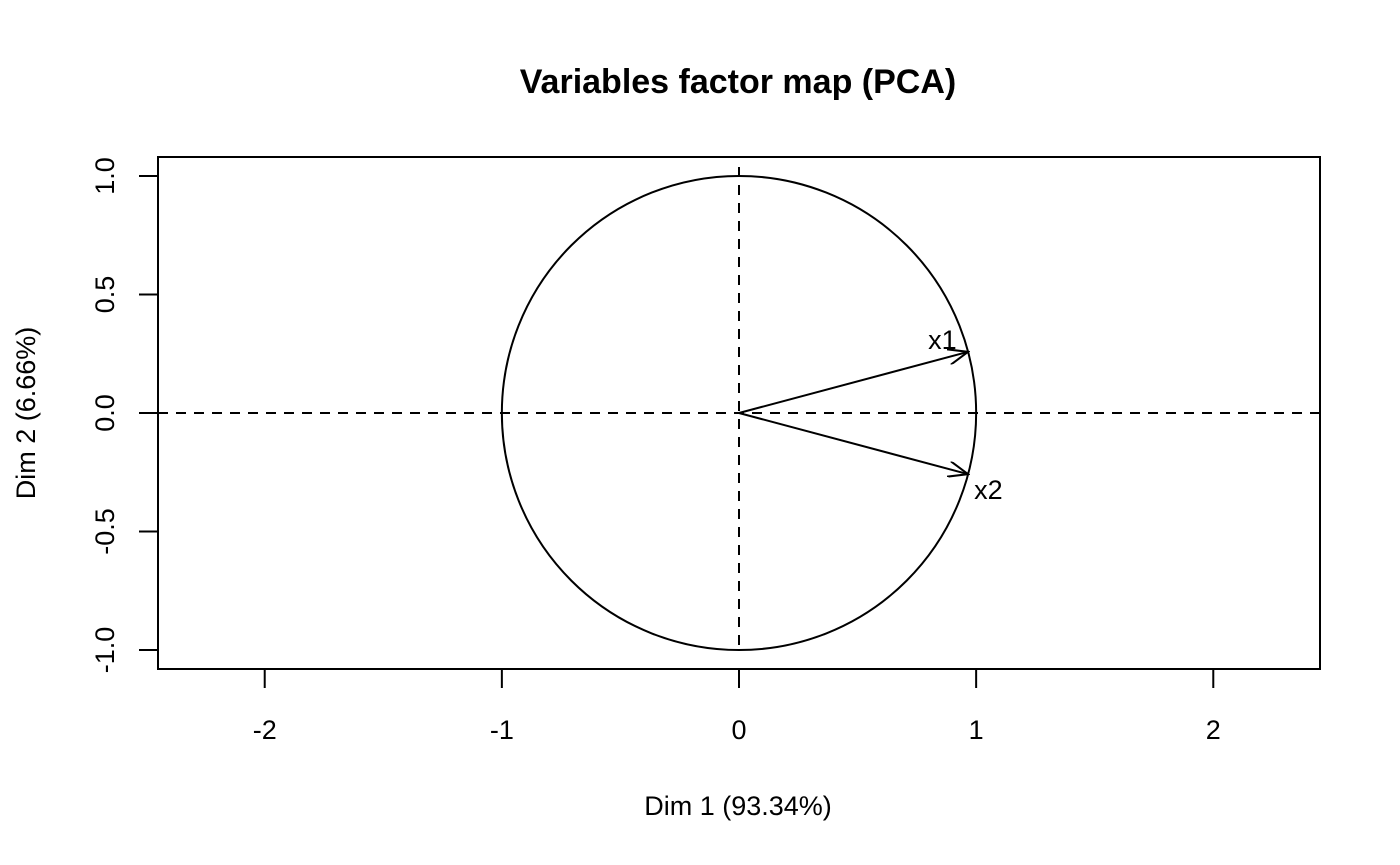 This screenshot has width=1400, height=865. I want to click on vector-arrow-x2, so click(853, 443).